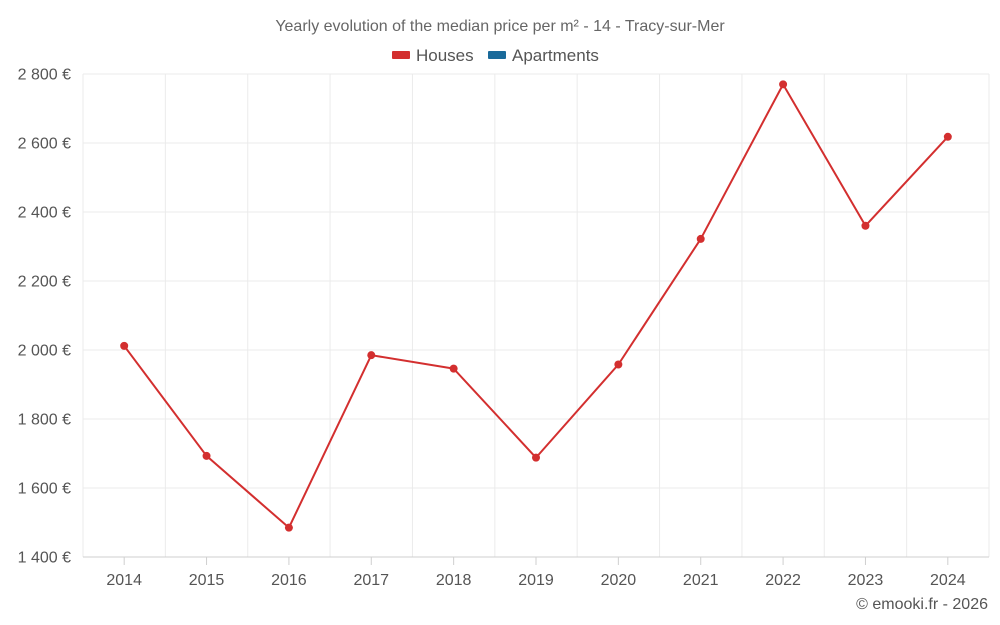 The width and height of the screenshot is (1000, 625). Describe the element at coordinates (289, 580) in the screenshot. I see `x-tick-label: 2016` at that location.